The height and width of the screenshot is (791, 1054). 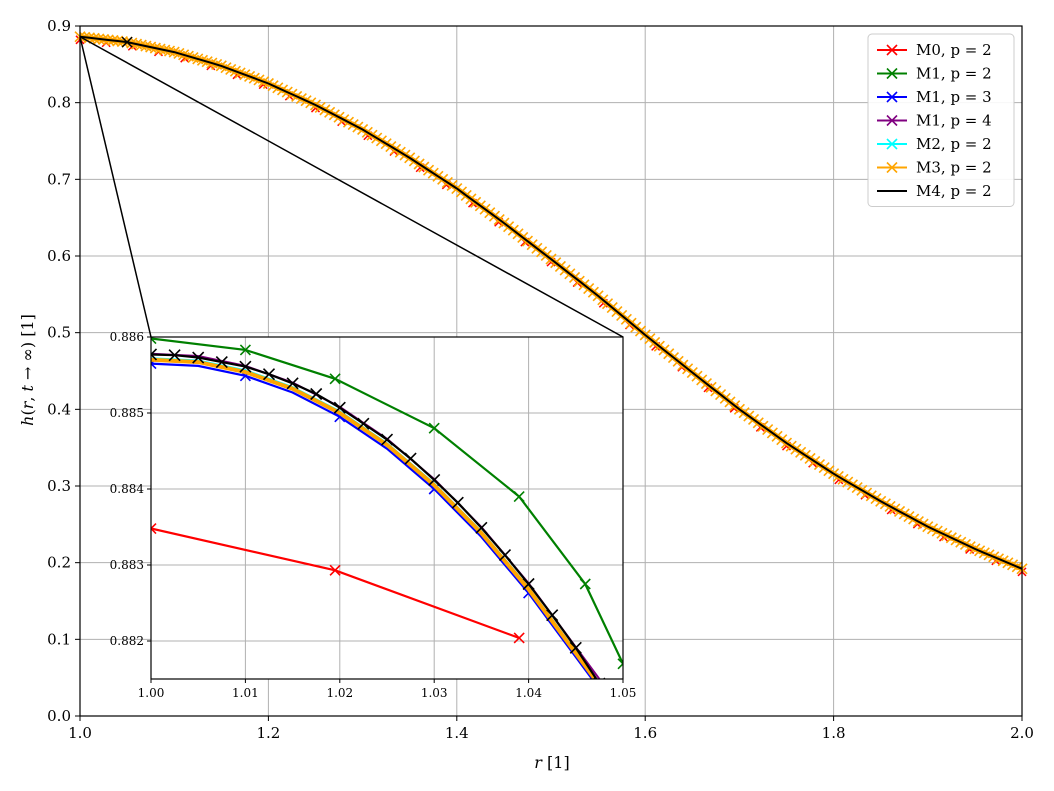 What do you see at coordinates (59, 333) in the screenshot?
I see `y-tick-label: 0.5` at bounding box center [59, 333].